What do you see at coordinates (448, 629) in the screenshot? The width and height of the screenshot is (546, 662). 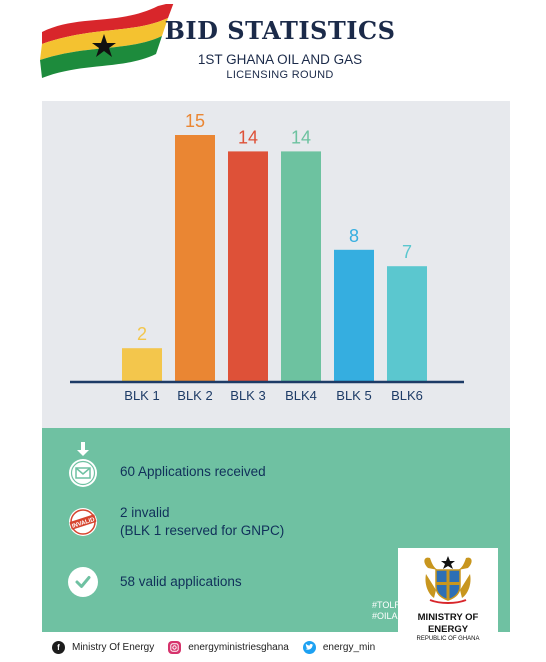 I see `ministry-name-line2: ENERGY` at bounding box center [448, 629].